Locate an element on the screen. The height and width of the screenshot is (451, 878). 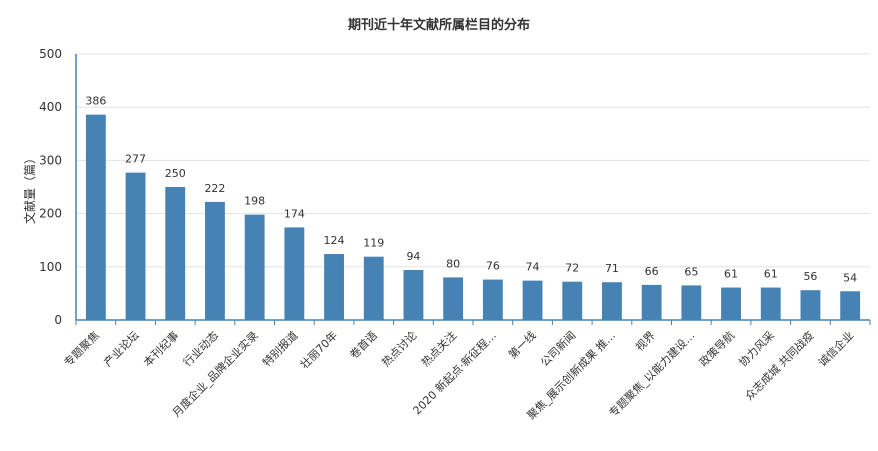
data-label: 74 is located at coordinates (533, 267).